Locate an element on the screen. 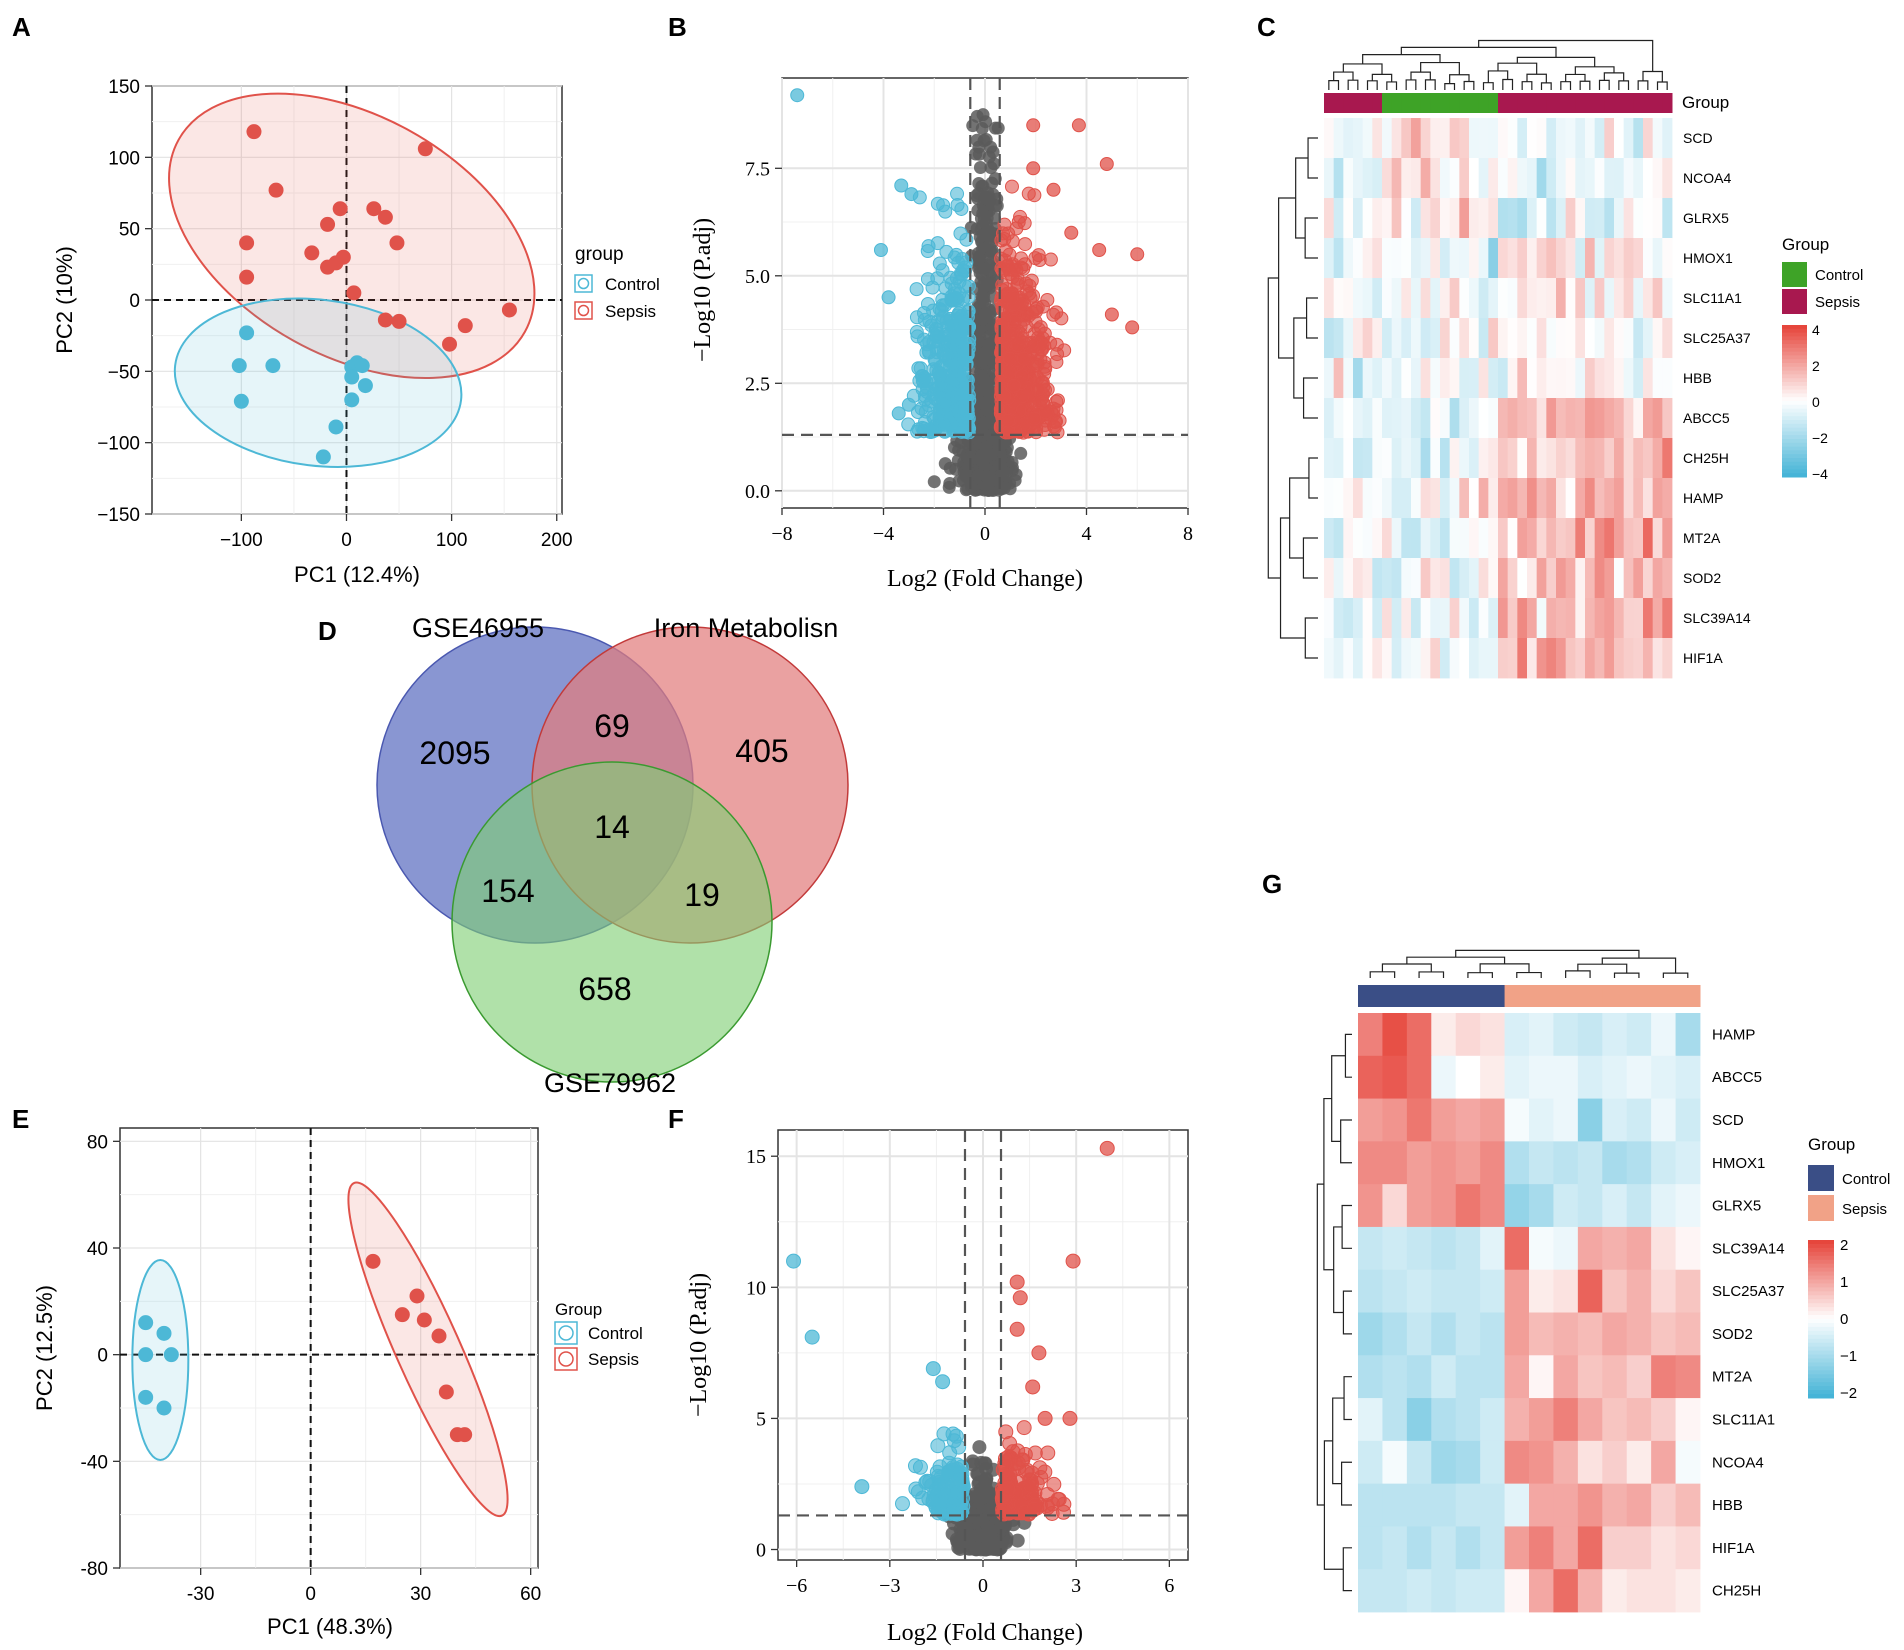 Image resolution: width=1904 pixels, height=1650 pixels. gene-label: NCOA4 is located at coordinates (1707, 178).